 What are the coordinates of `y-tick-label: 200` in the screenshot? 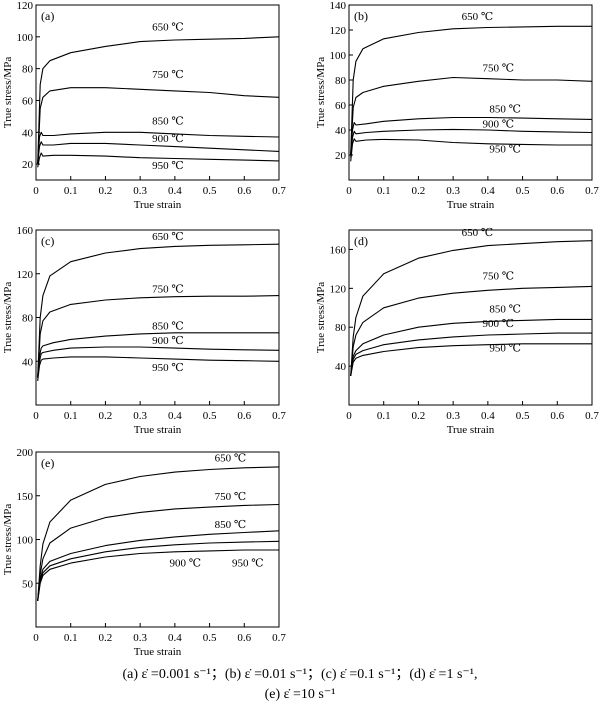 It's located at (25, 453).